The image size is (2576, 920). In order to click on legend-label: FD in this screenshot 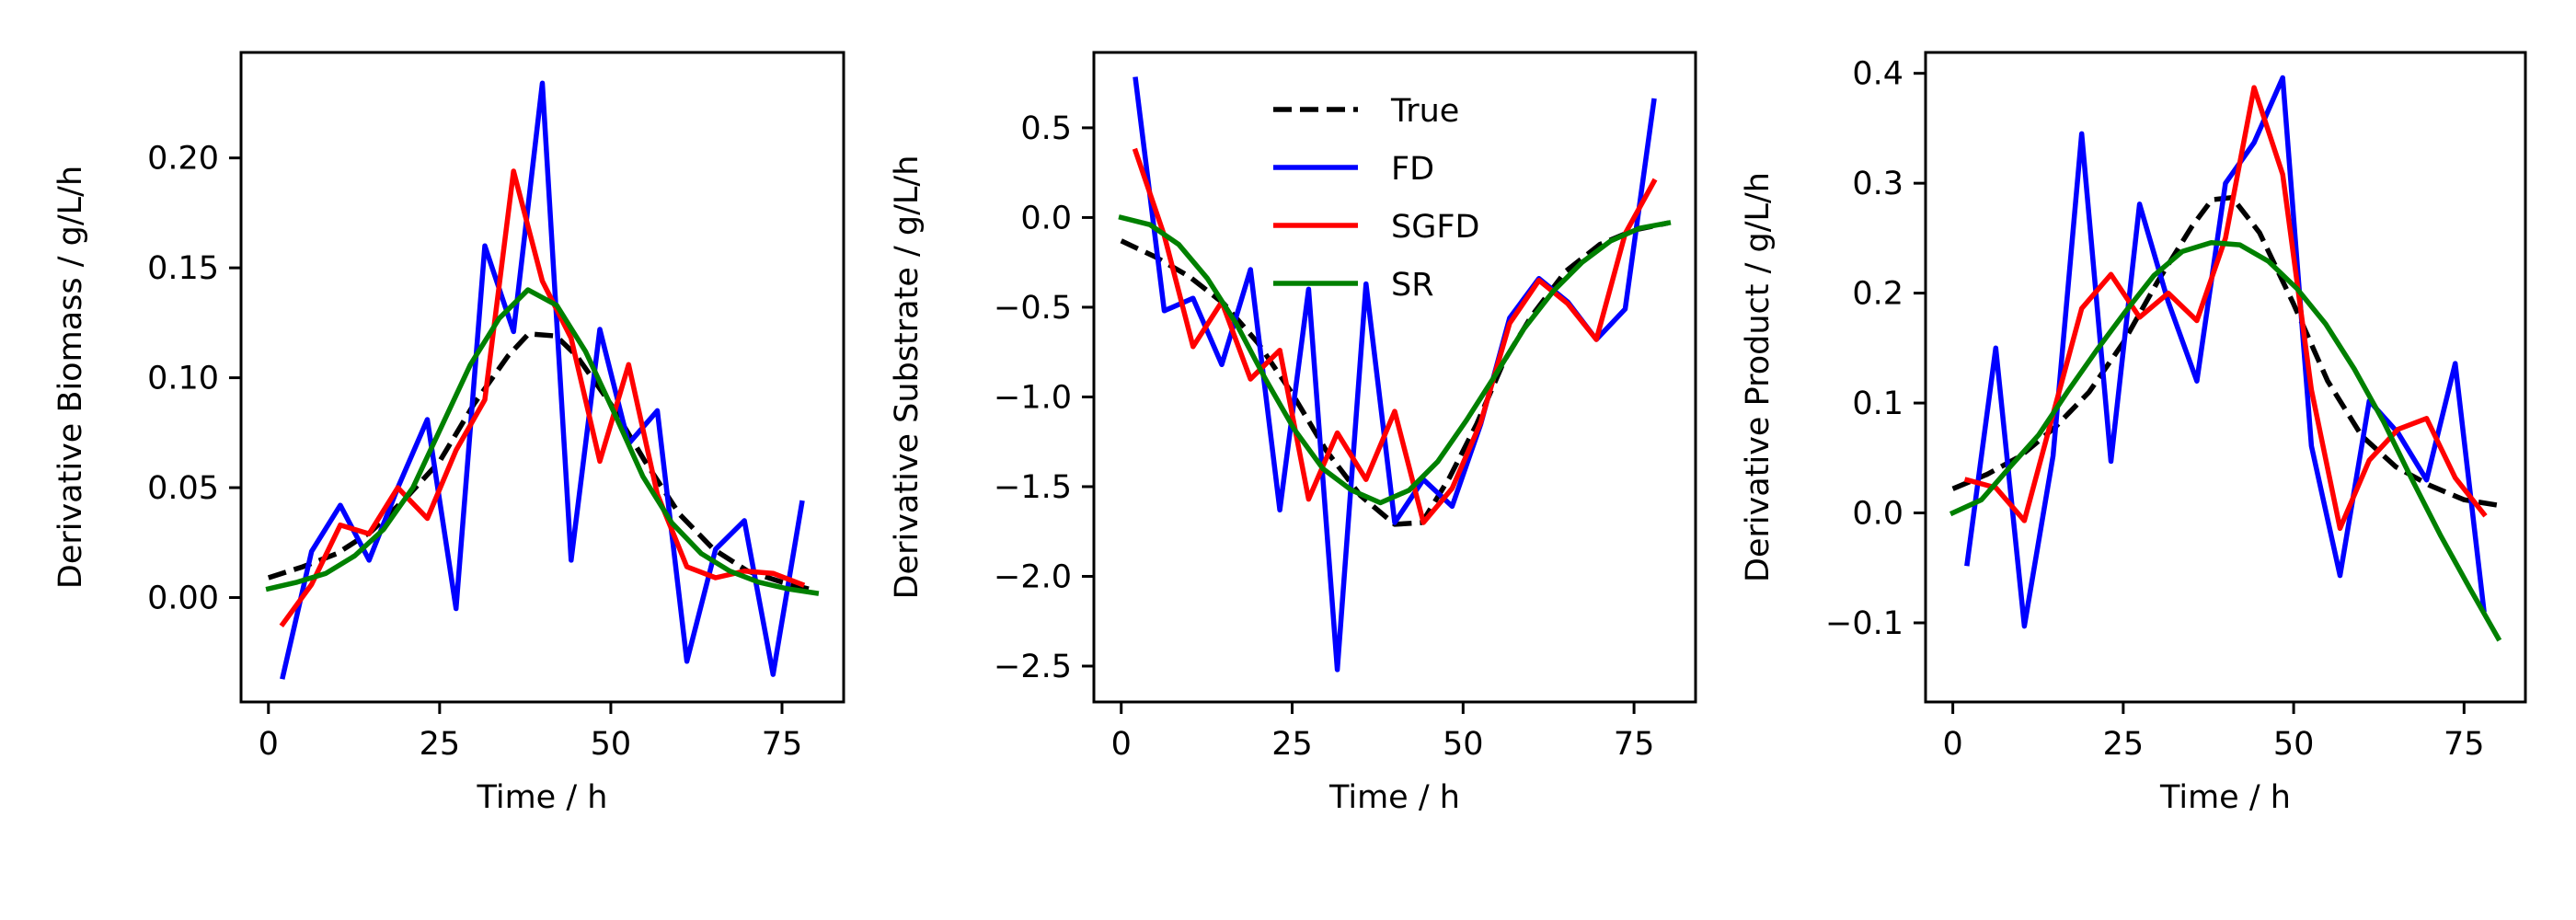, I will do `click(1412, 169)`.